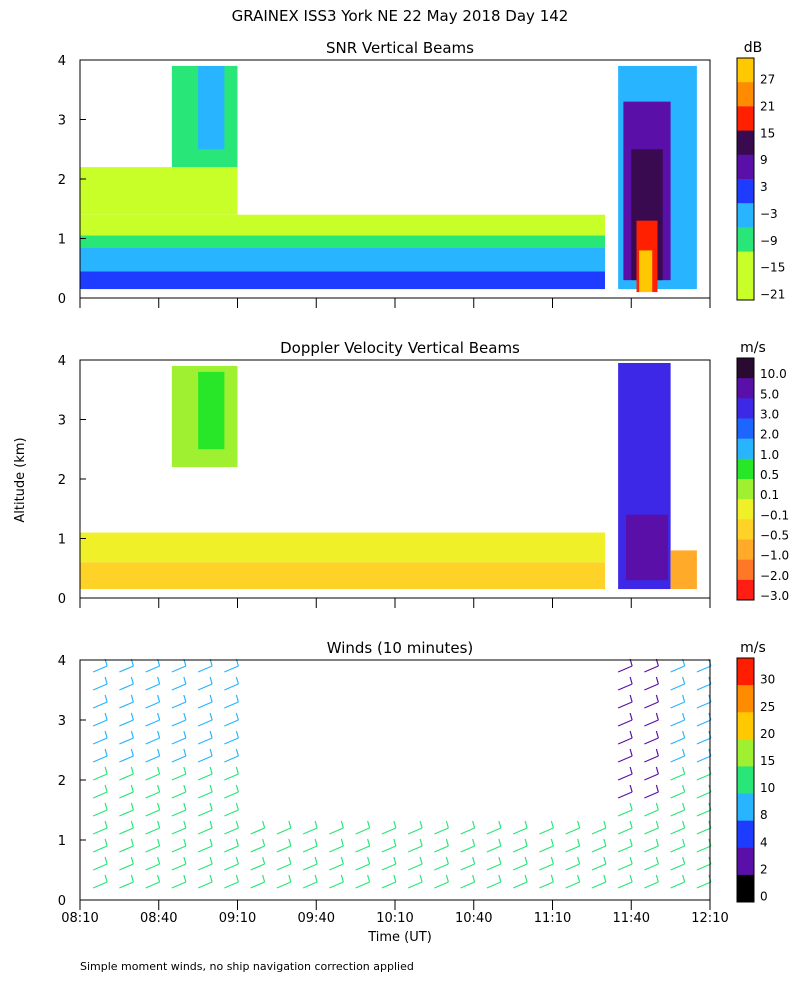 This screenshot has width=800, height=1000. What do you see at coordinates (764, 842) in the screenshot?
I see `colorbar-tick-label: 4` at bounding box center [764, 842].